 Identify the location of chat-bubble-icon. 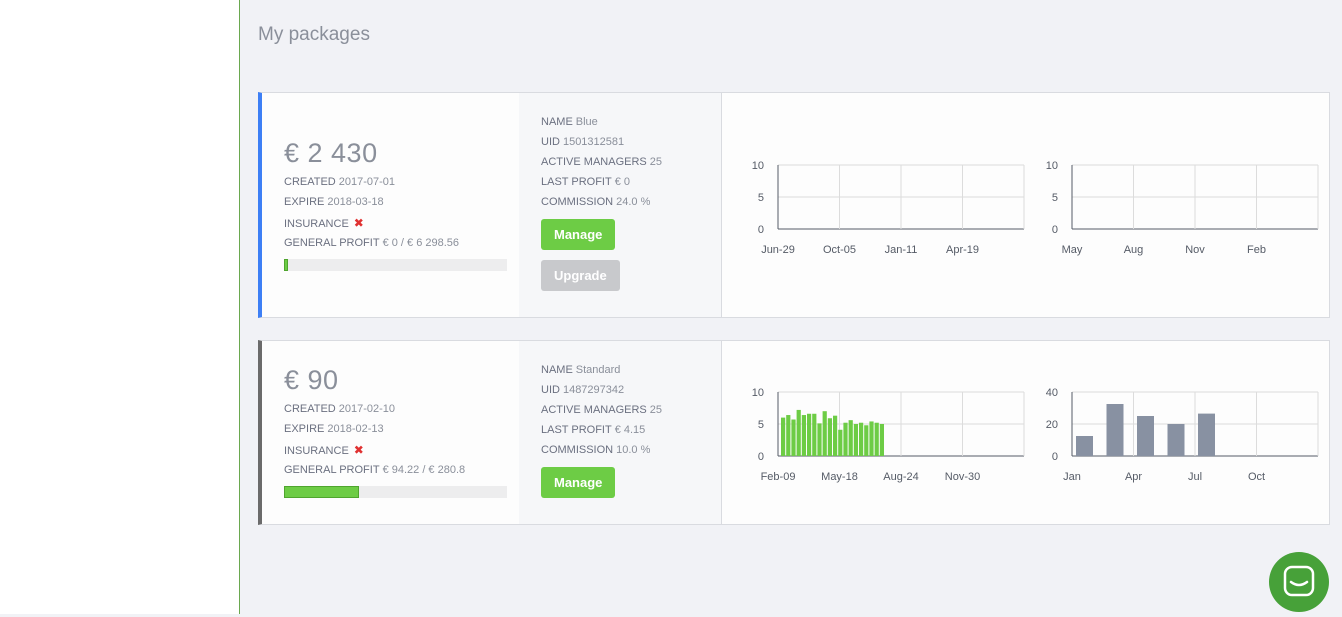
(1299, 581).